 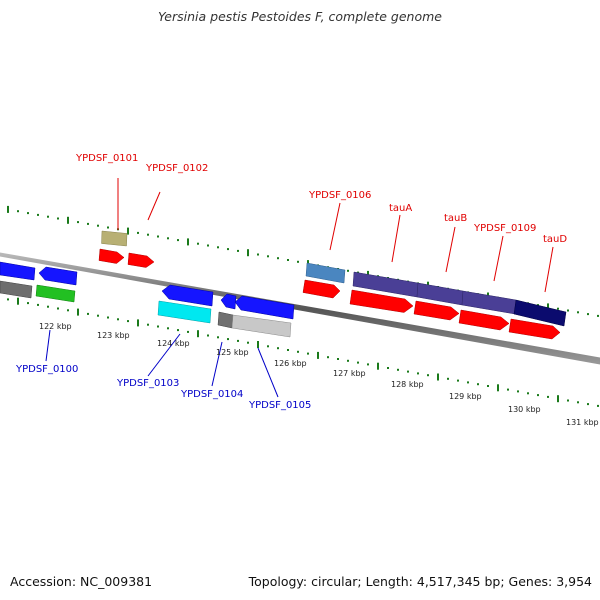 What do you see at coordinates (232, 352) in the screenshot?
I see `kbp-label: 125 kbp` at bounding box center [232, 352].